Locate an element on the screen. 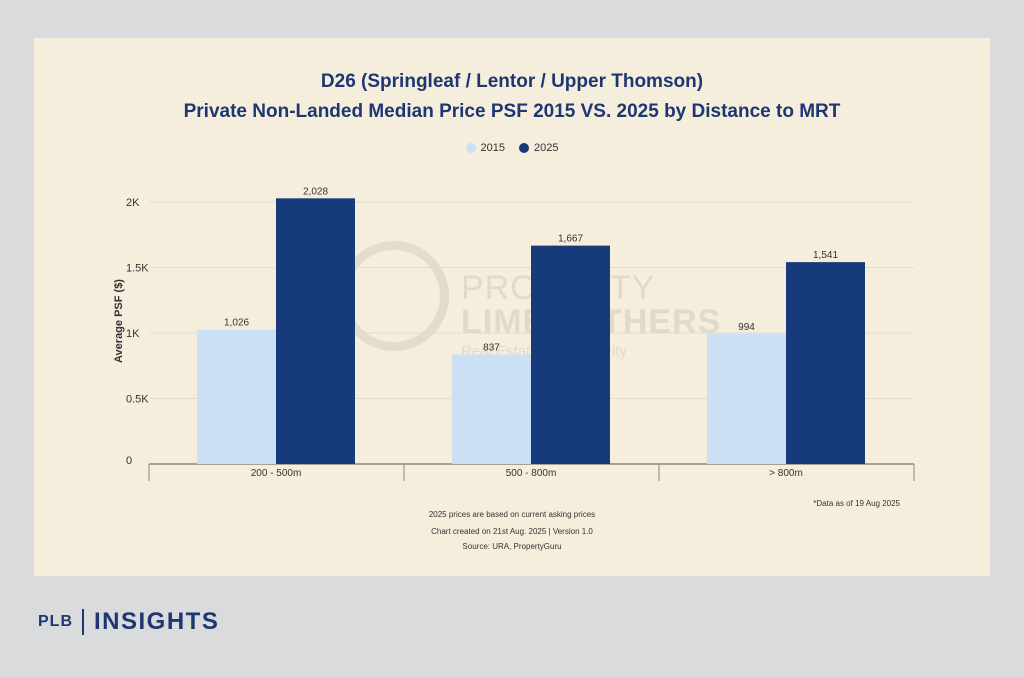  y-tick-label-1500: 1.5K is located at coordinates (137, 269).